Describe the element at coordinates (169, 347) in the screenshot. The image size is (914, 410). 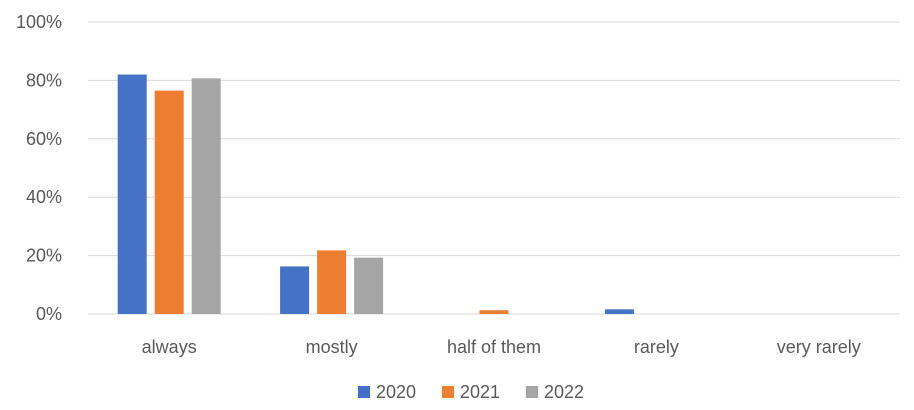
I see `x-category-label: always` at that location.